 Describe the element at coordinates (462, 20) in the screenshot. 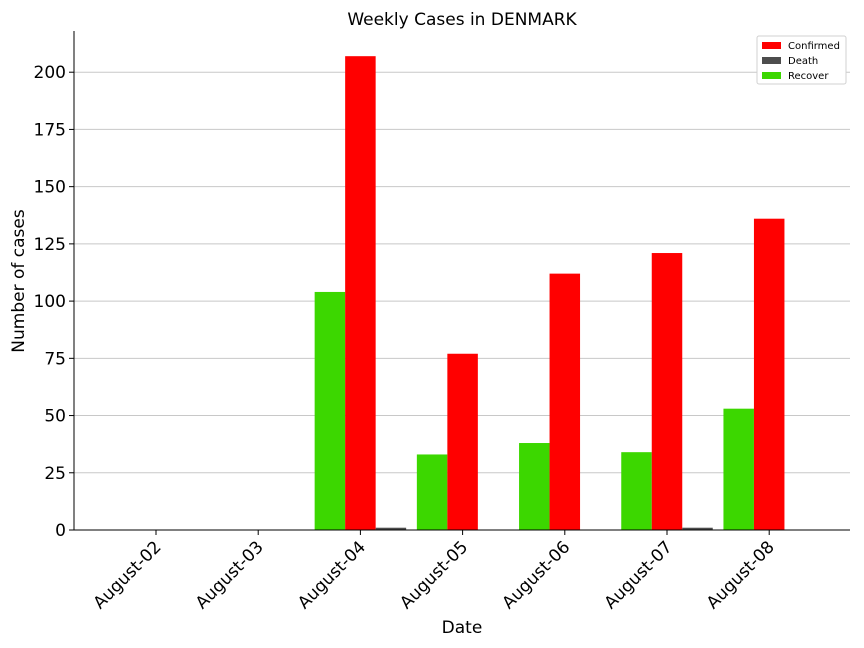

I see `chart-title: Weekly Cases in DENMARK` at that location.